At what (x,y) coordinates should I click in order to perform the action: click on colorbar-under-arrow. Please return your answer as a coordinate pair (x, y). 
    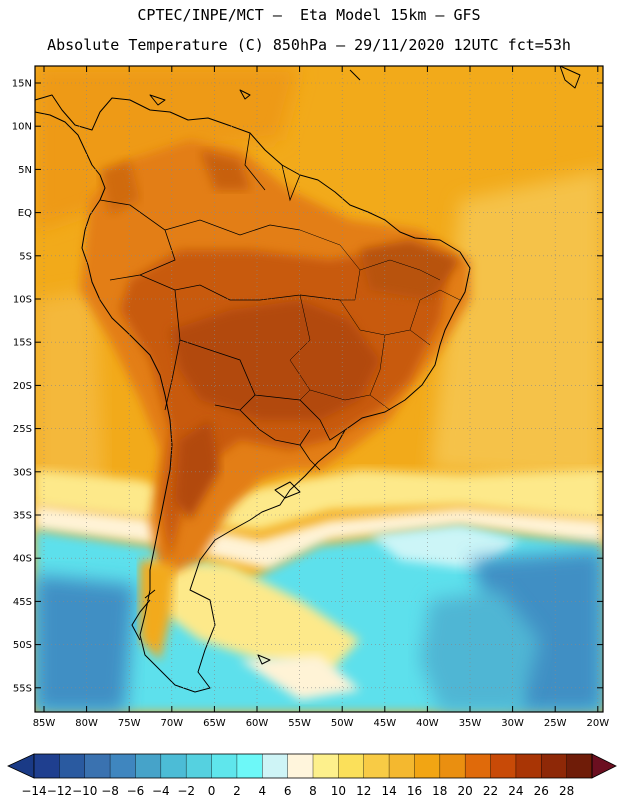
    Looking at the image, I should click on (21, 766).